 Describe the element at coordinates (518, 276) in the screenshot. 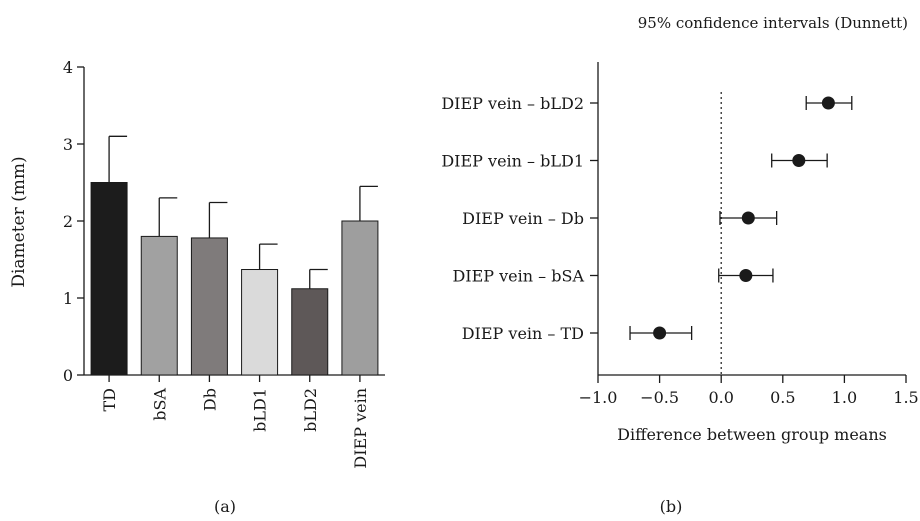

I see `y-tick-label: DIEP vein – bSA` at that location.